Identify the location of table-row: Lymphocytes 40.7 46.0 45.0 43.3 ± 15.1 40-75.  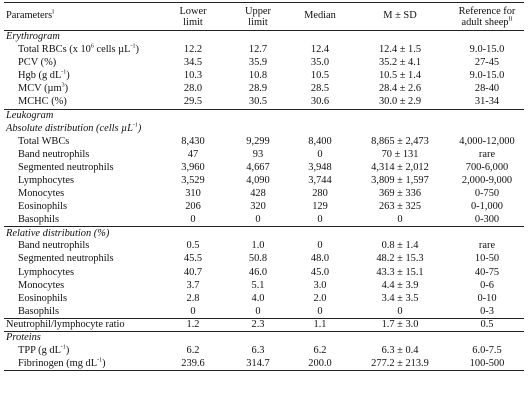
(264, 272).